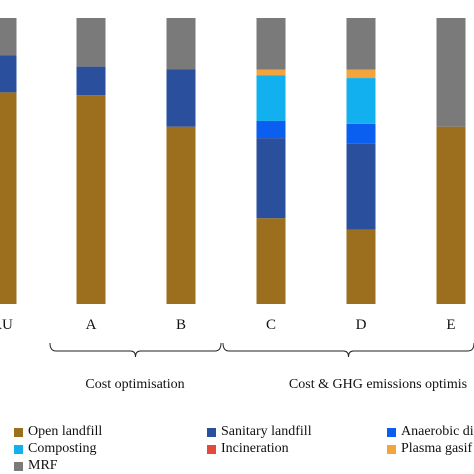  I want to click on x-tick-label-d: D, so click(361, 325).